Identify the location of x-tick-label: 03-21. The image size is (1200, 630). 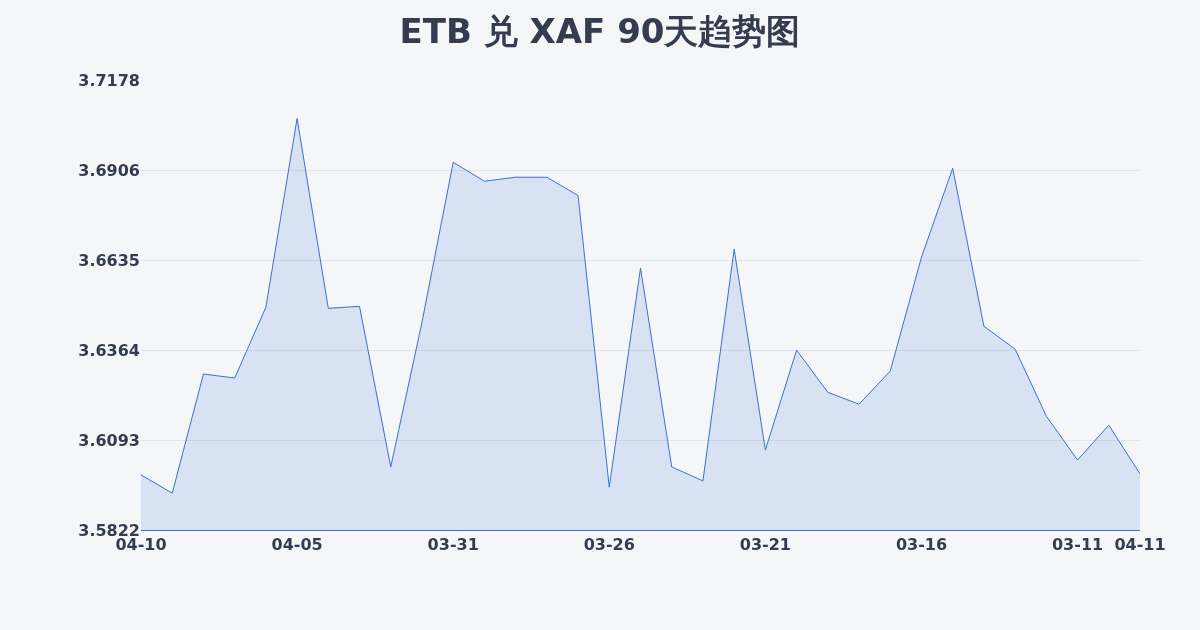
(765, 545).